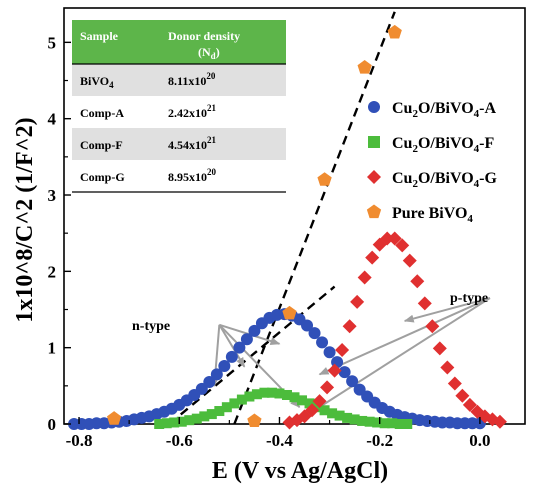 This screenshot has height=486, width=534. Describe the element at coordinates (25, 219) in the screenshot. I see `y-axis-title-text: 1x10^8/C^2 (1/F^2)` at that location.